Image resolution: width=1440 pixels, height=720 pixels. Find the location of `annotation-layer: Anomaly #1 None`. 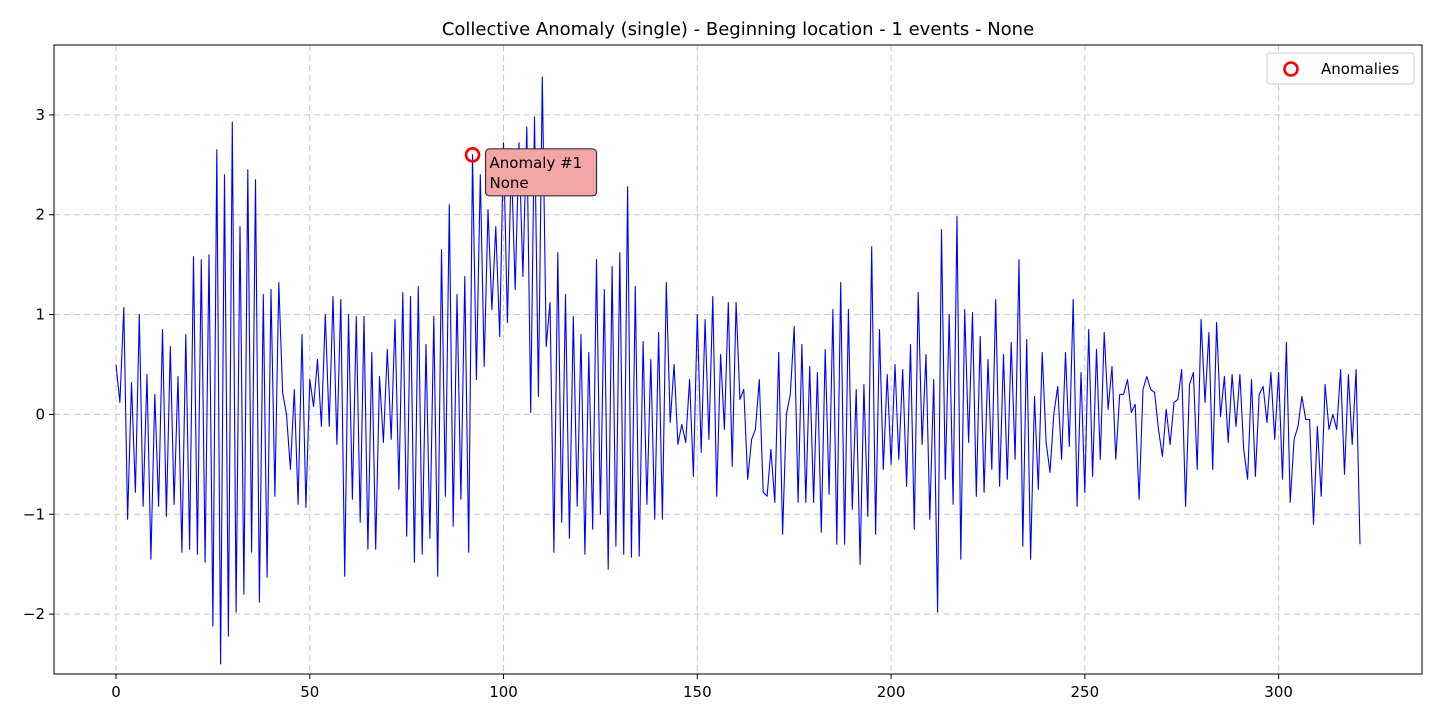

annotation-layer: Anomaly #1 None is located at coordinates (541, 172).